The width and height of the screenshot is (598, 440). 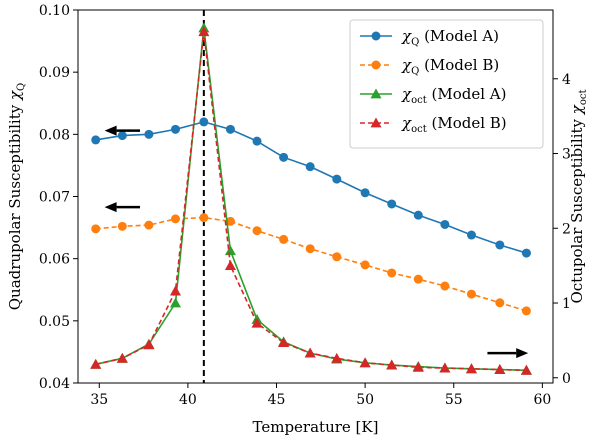 What do you see at coordinates (450, 66) in the screenshot?
I see `legend-label-1: χQ (Model B)` at bounding box center [450, 66].